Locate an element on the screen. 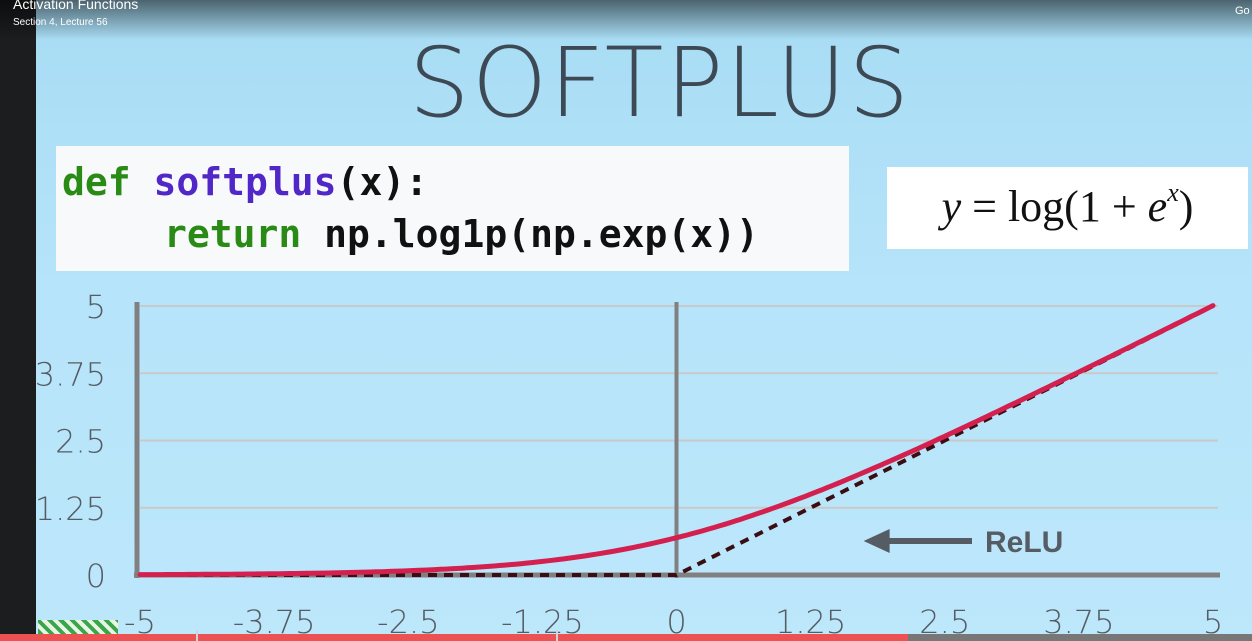  x-tick-label: 0 is located at coordinates (676, 622).